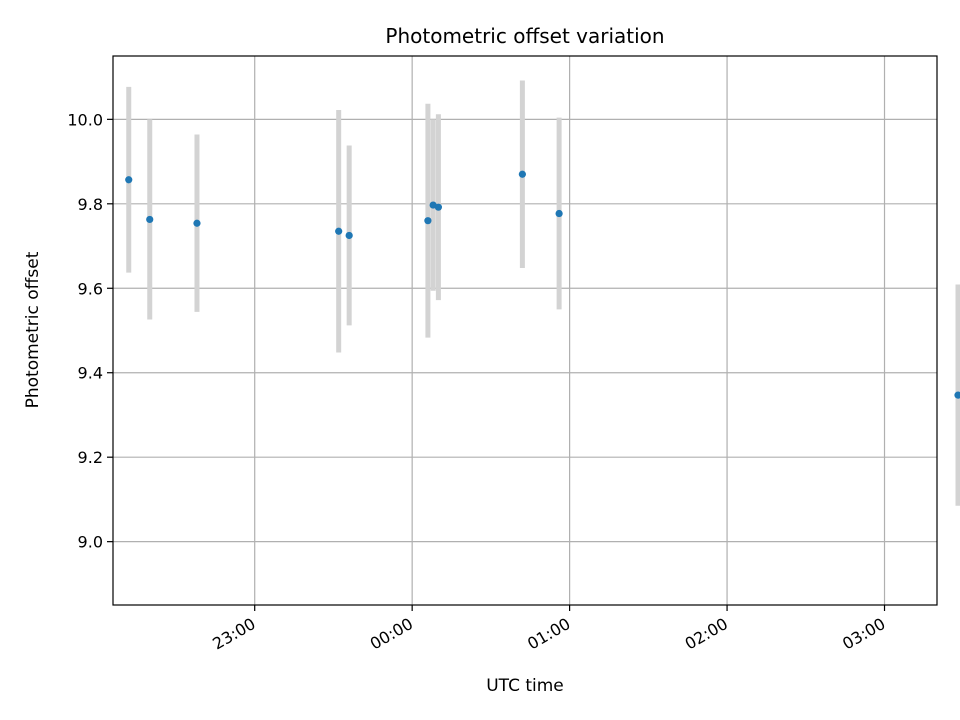 This screenshot has width=960, height=720. Describe the element at coordinates (90, 457) in the screenshot. I see `y-tick-label: 9.2` at that location.